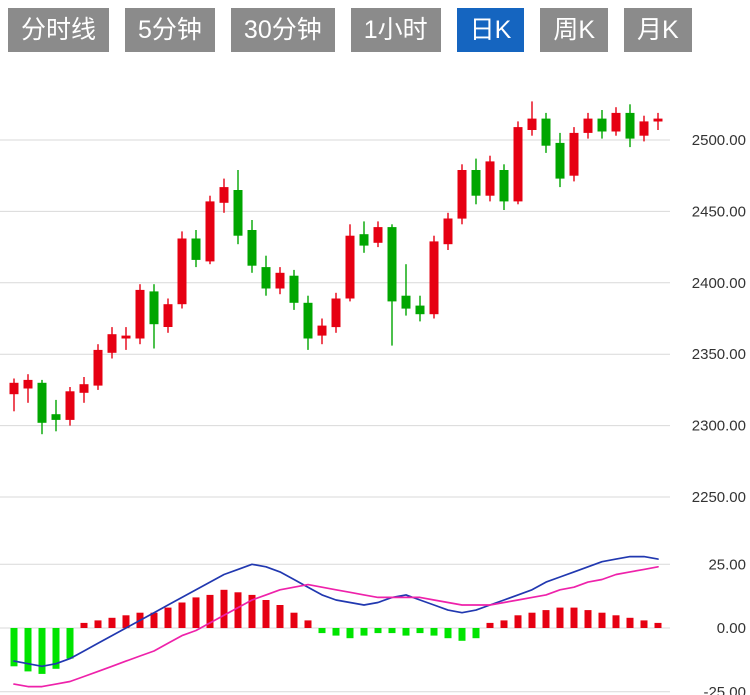 The image size is (750, 695). I want to click on tab-5min: 5分钟, so click(170, 30).